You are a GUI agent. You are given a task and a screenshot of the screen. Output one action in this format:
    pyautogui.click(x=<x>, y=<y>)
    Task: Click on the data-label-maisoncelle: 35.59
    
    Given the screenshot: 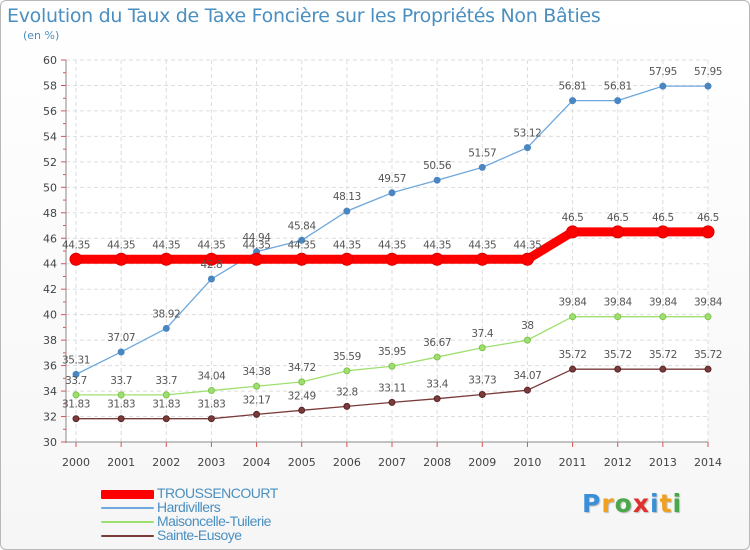 What is the action you would take?
    pyautogui.click(x=347, y=357)
    